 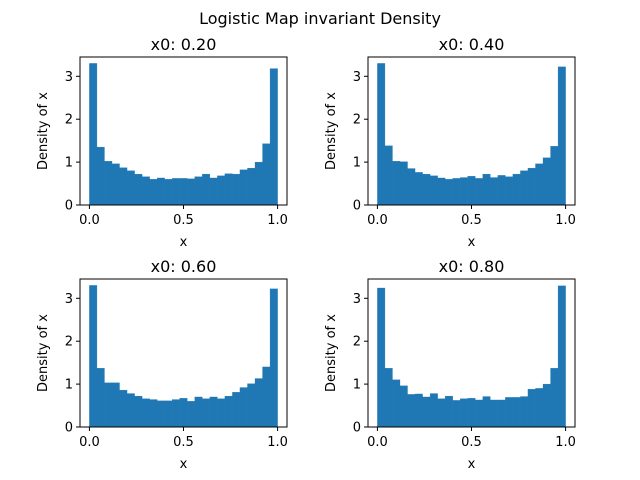 What do you see at coordinates (472, 44) in the screenshot?
I see `subplot-title: x0: 0.40` at bounding box center [472, 44].